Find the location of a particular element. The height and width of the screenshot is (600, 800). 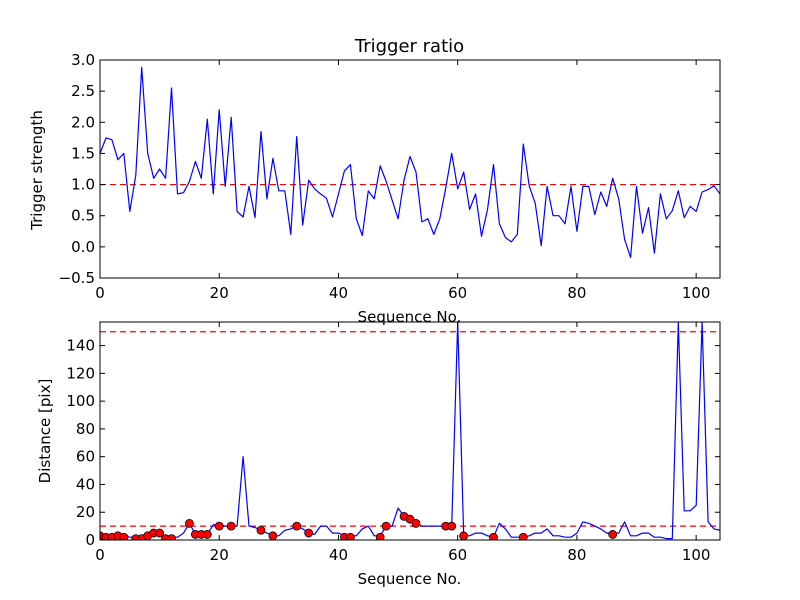

y-axis-label: Trigger strength is located at coordinates (37, 170).